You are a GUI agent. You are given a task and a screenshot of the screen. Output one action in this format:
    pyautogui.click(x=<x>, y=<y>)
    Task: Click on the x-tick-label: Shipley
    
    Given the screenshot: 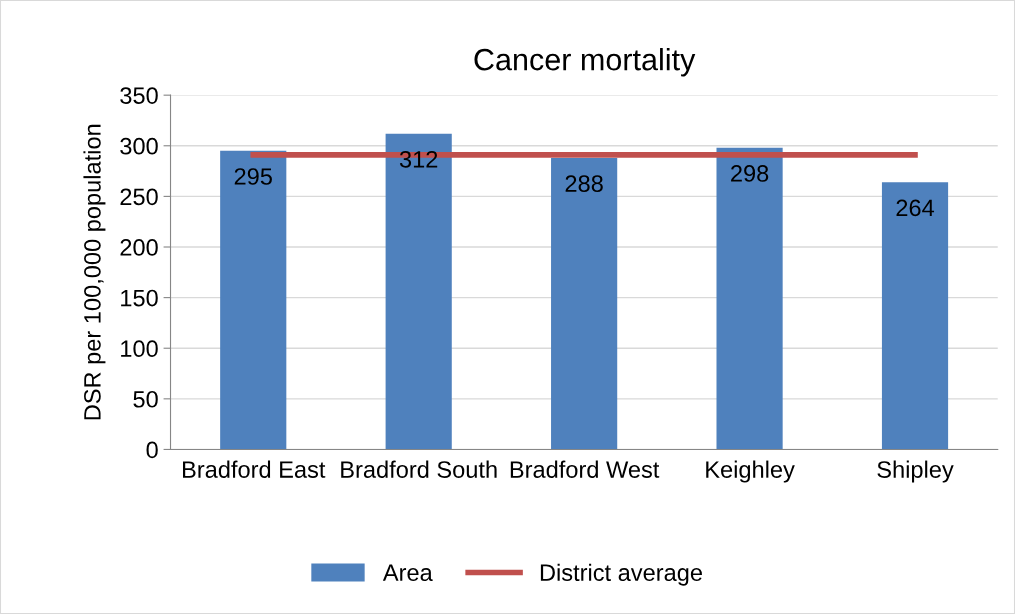 What is the action you would take?
    pyautogui.click(x=915, y=471)
    